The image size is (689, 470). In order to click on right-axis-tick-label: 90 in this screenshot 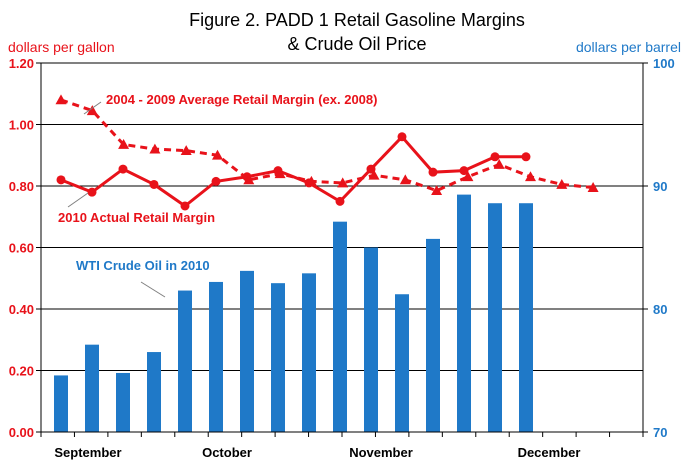, I will do `click(660, 186)`.